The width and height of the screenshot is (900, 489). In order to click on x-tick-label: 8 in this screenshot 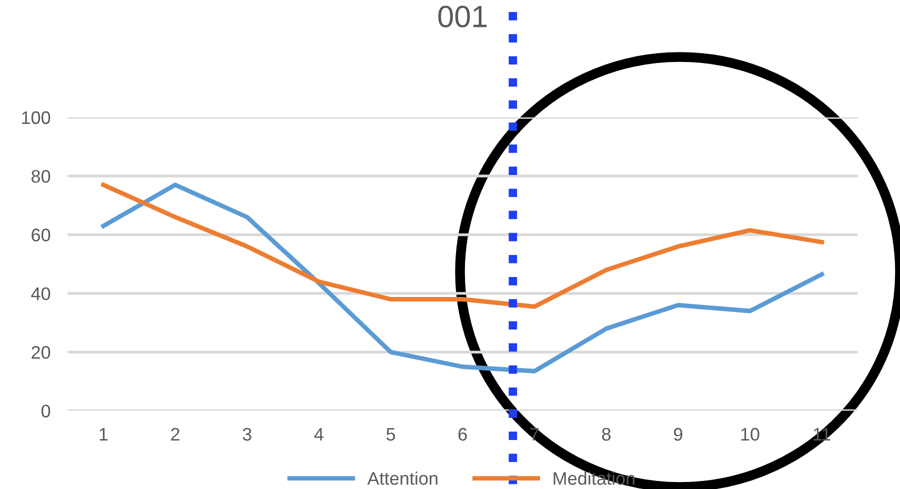, I will do `click(606, 434)`.